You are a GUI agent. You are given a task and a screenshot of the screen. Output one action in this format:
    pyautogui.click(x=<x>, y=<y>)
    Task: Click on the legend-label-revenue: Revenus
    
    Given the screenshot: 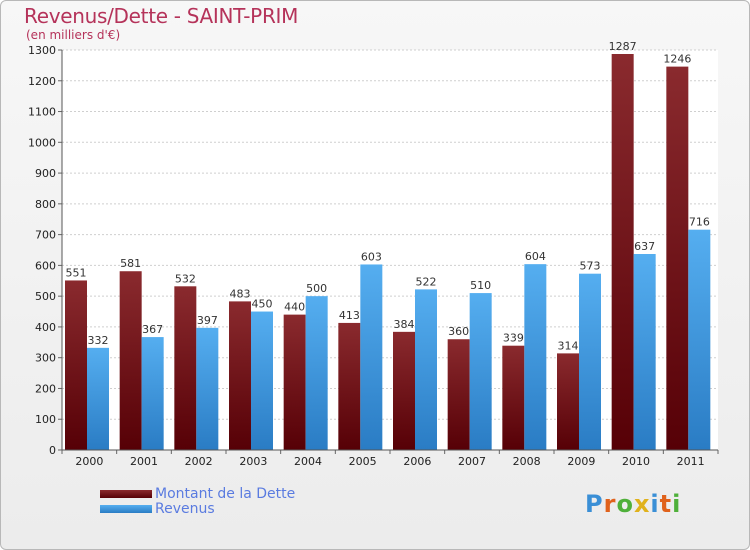 What is the action you would take?
    pyautogui.click(x=185, y=508)
    